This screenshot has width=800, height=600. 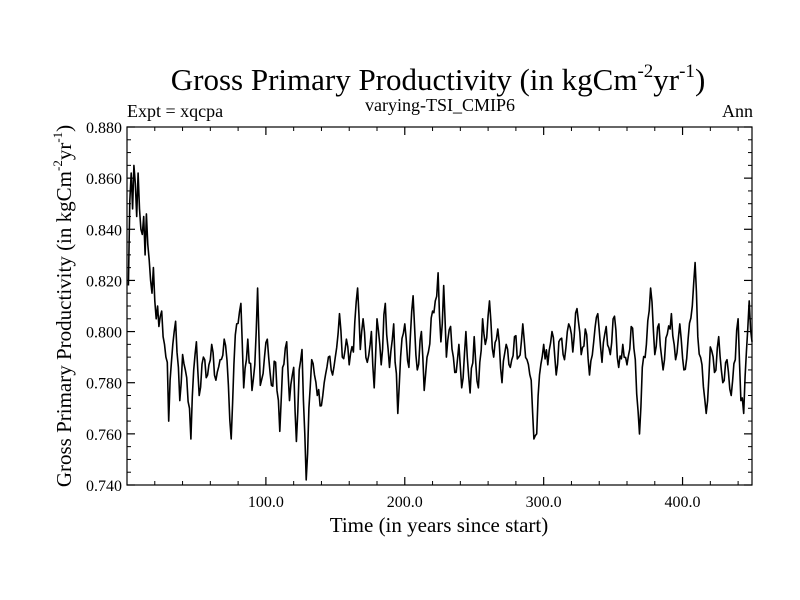 I want to click on x-tick-label: 300.0, so click(x=544, y=502).